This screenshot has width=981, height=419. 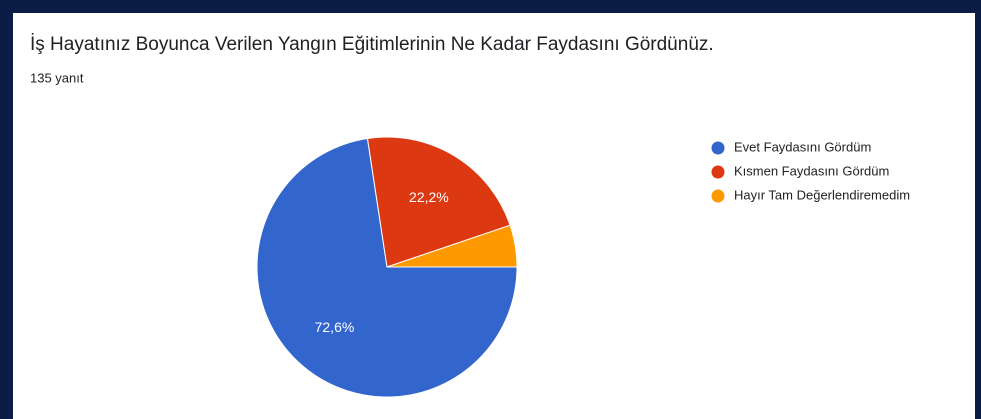 I want to click on slice-label: 72,6%, so click(x=335, y=327).